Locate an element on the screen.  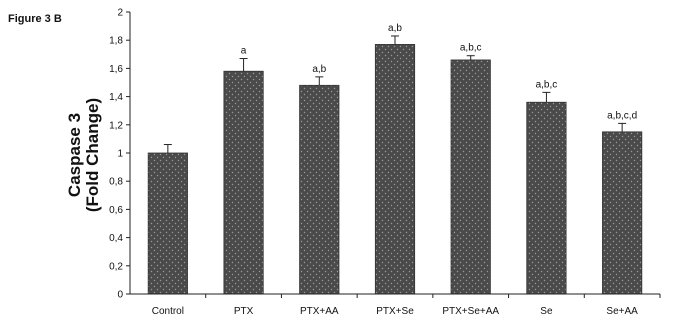
y-tick-label: 0,4 is located at coordinates (116, 238).